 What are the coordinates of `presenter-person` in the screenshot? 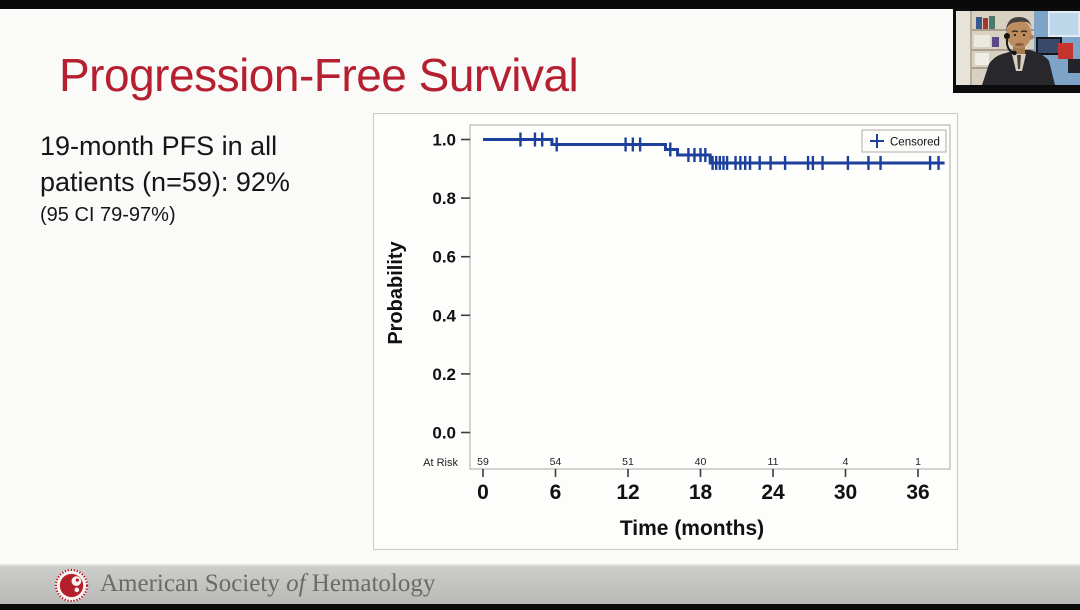 It's located at (1018, 51).